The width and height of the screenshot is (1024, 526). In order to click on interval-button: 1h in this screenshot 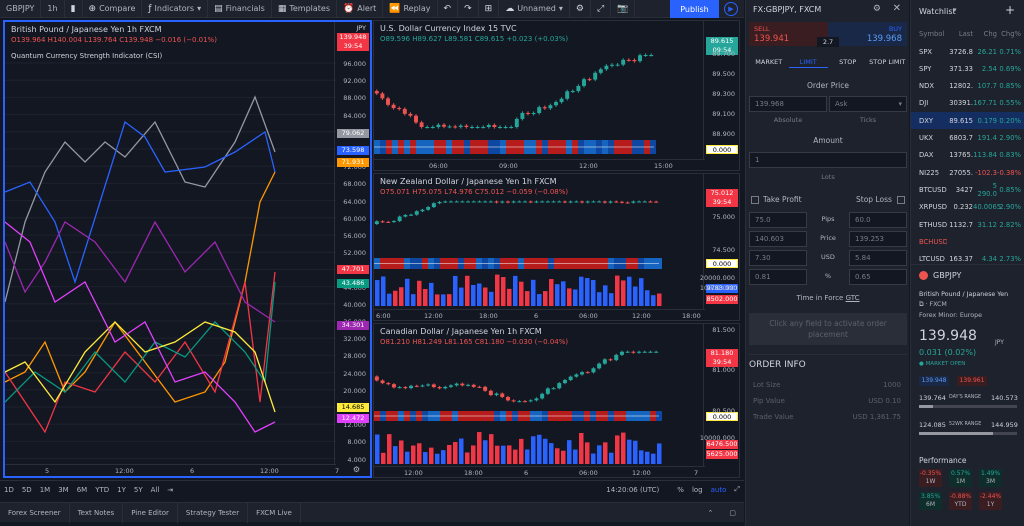, I will do `click(53, 9)`.